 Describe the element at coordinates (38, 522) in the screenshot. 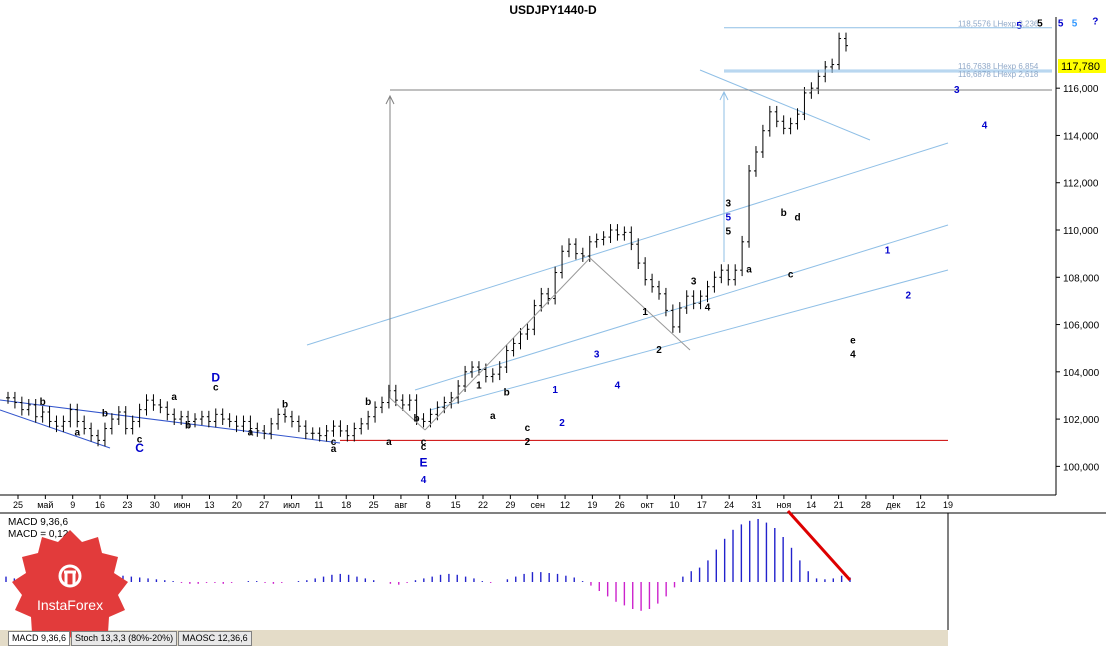

I see `macd-title: MACD 9,36,6` at that location.